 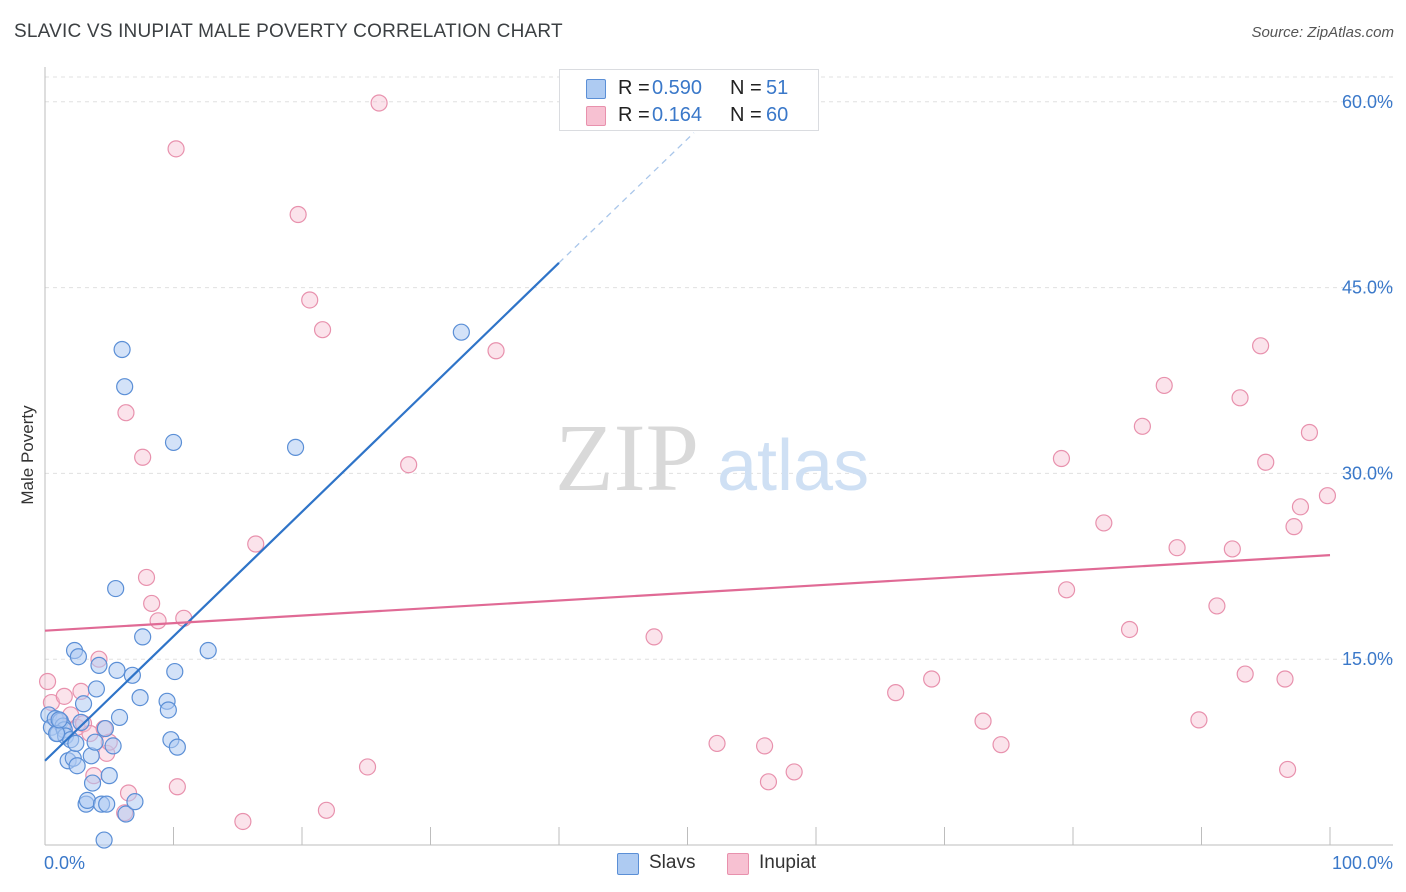 I want to click on y-tick-label: 45.0%, so click(x=1367, y=288).